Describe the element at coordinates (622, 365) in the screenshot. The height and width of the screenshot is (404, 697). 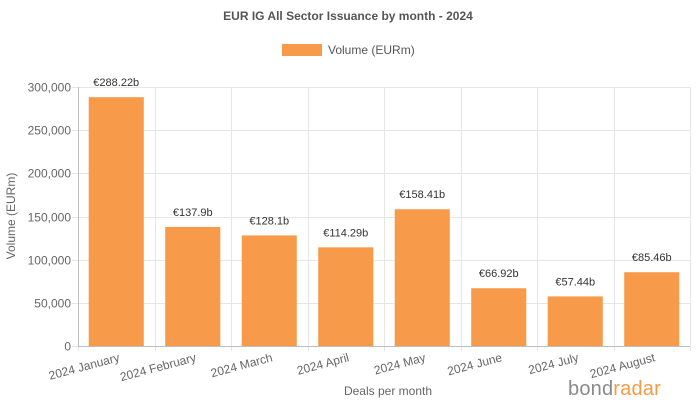
I see `x-tick-label: 2024 August` at that location.